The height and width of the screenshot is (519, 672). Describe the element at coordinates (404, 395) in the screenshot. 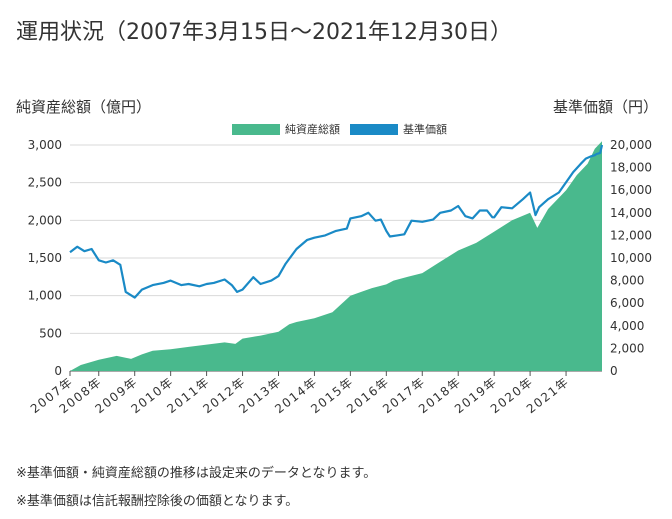

I see `x-tick-label: 2017年` at that location.